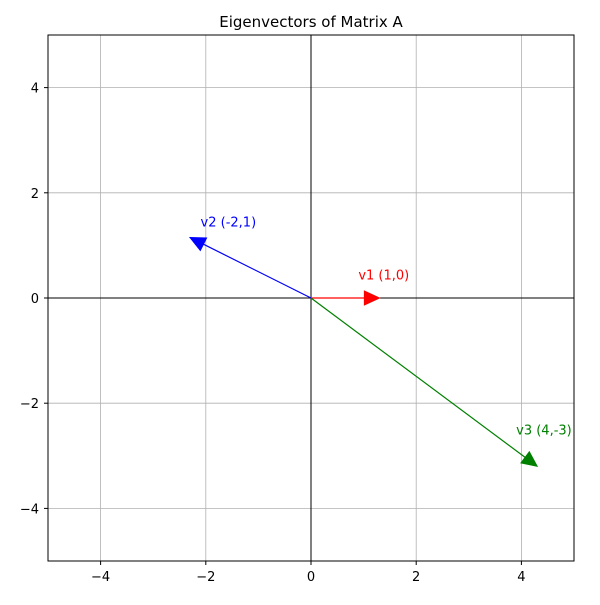 This screenshot has width=600, height=605. What do you see at coordinates (229, 223) in the screenshot?
I see `vector-2-label: v2 (-2,1)` at bounding box center [229, 223].